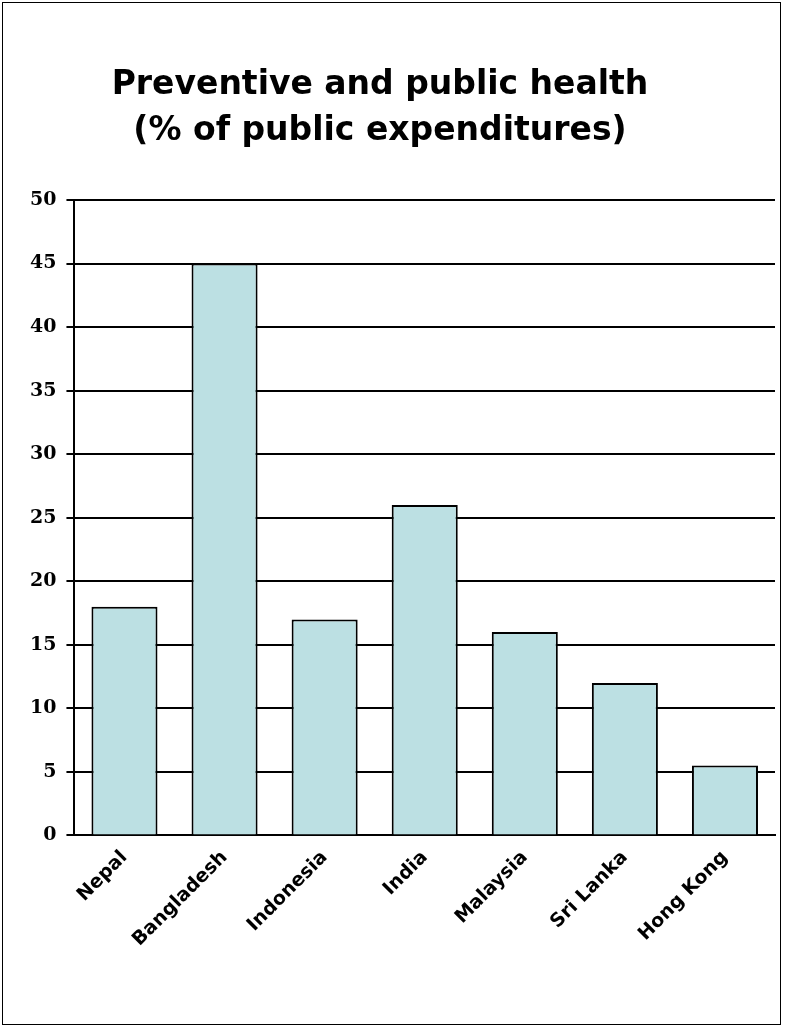 Image resolution: width=785 pixels, height=1029 pixels. I want to click on y-tick-label: 10, so click(43, 706).